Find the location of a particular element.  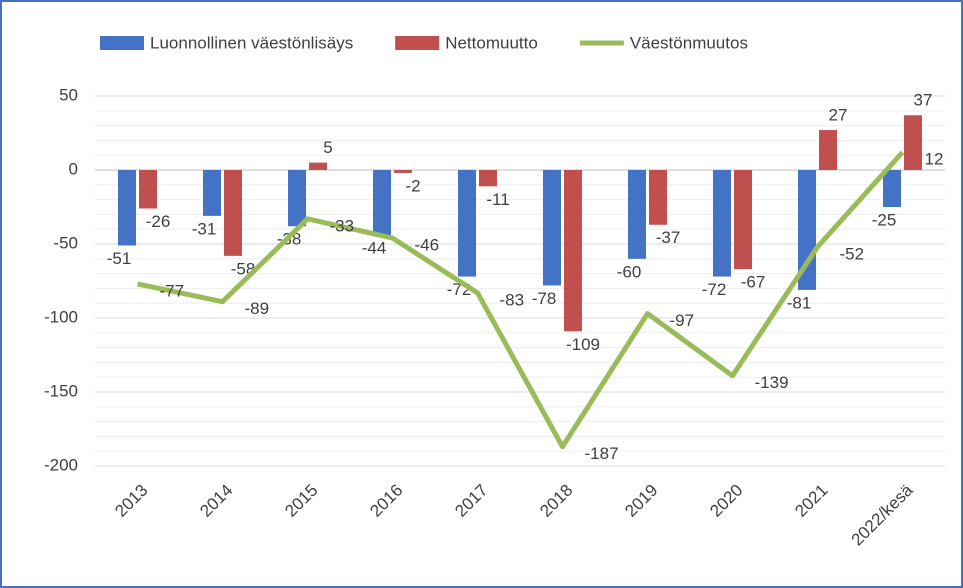

data-label: -109 is located at coordinates (583, 344).